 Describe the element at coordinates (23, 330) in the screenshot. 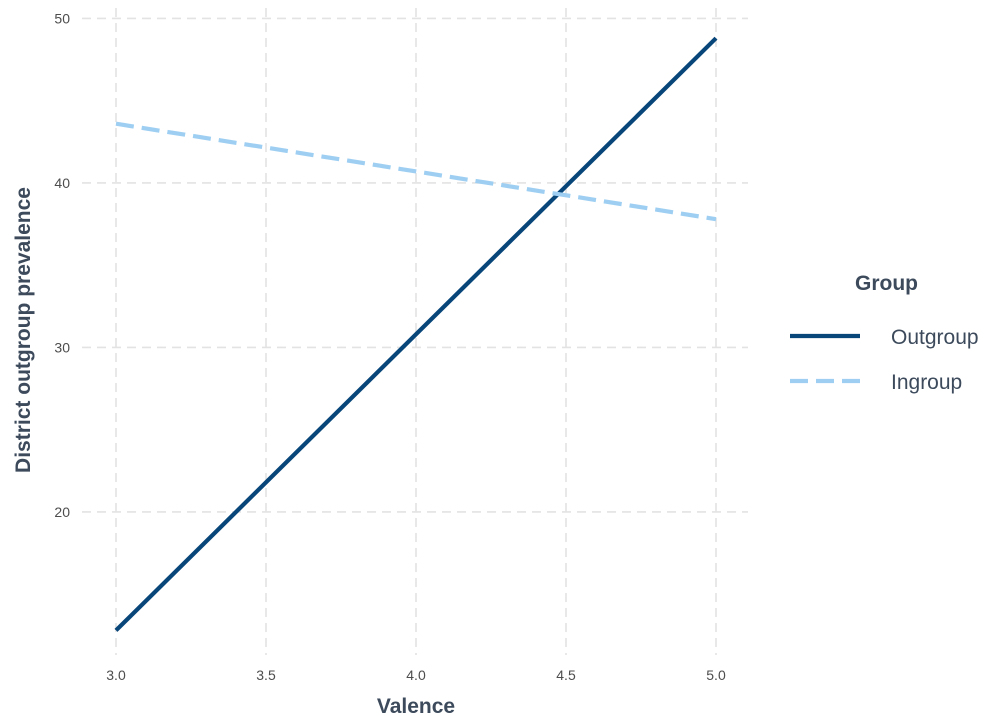

I see `y-axis-title: District outgroup prevalence` at that location.